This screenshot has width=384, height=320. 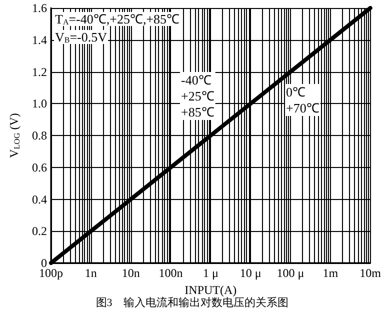 What do you see at coordinates (39, 8) in the screenshot?
I see `y-tick-label: 1.6` at bounding box center [39, 8].